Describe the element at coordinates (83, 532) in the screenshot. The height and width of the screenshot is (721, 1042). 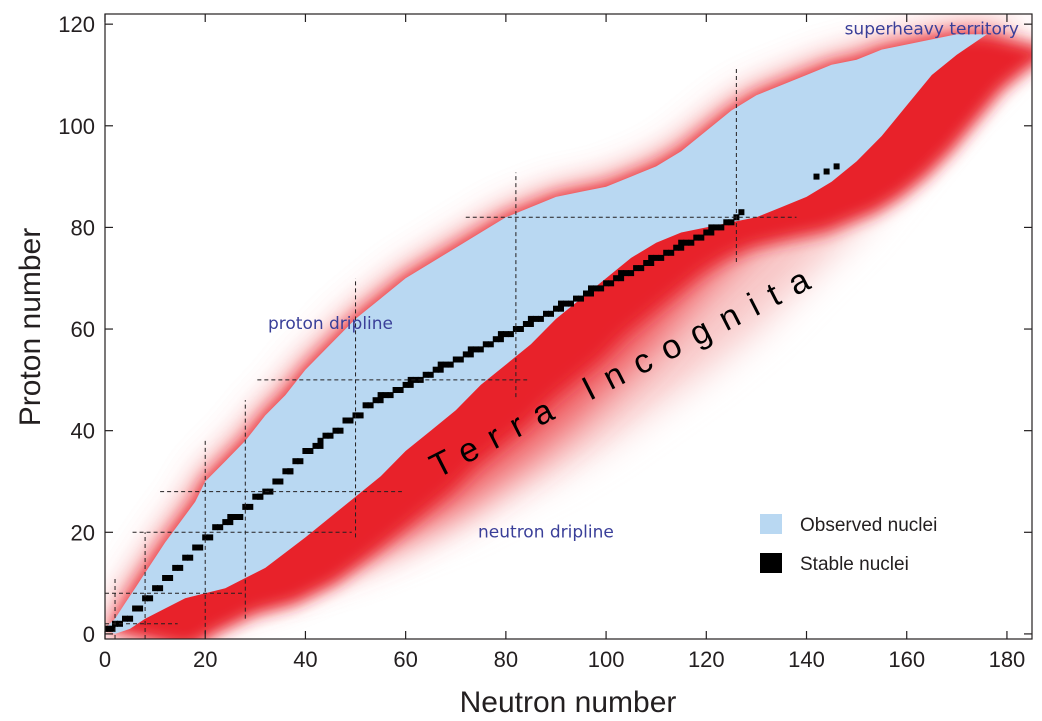
I see `y-tick-label: 20` at that location.